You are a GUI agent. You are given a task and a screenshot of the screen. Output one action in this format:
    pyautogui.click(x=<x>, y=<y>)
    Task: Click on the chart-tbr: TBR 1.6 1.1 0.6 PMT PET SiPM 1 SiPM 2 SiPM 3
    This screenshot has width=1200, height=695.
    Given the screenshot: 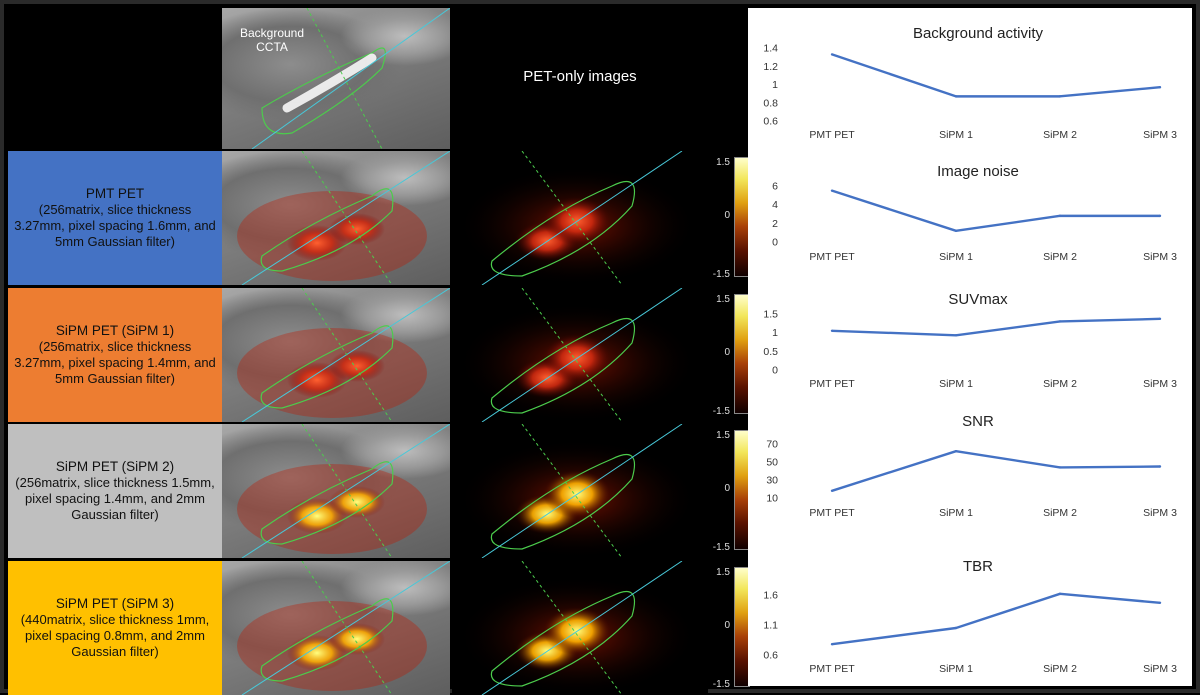 What is the action you would take?
    pyautogui.click(x=970, y=616)
    